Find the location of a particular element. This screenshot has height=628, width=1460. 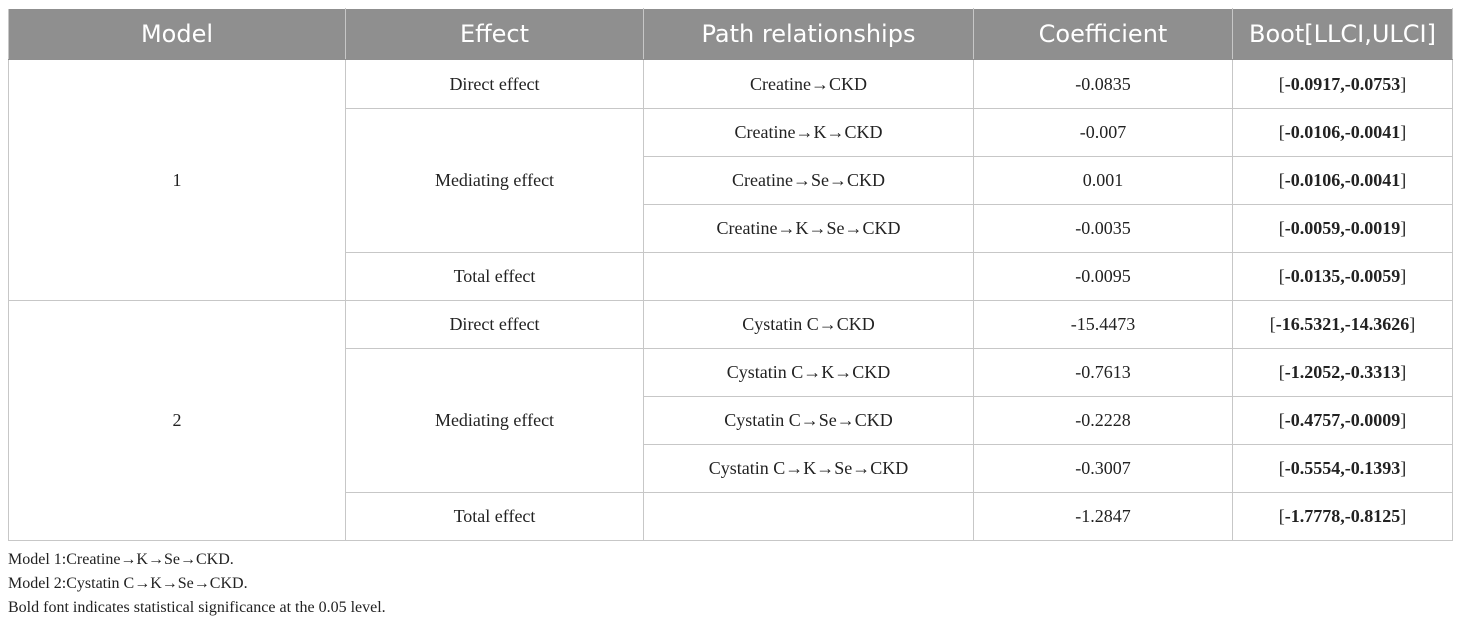

boot-ci-cell: [-1.7778,-0.8125] is located at coordinates (1342, 516).